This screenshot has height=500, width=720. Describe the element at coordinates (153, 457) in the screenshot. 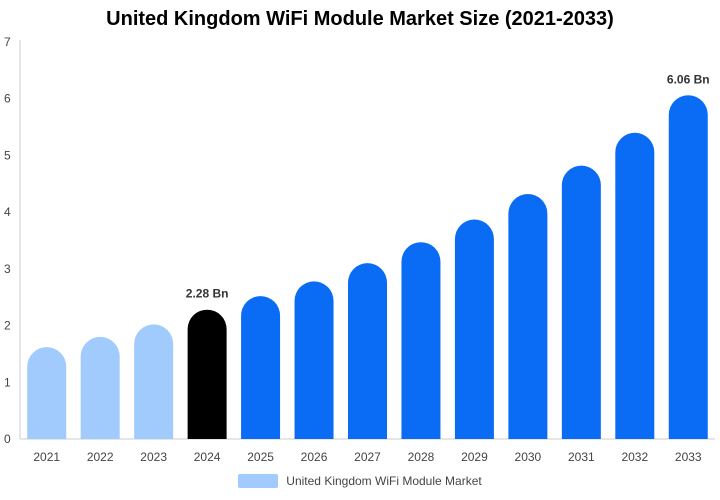

I see `x-tick-label: 2023` at that location.